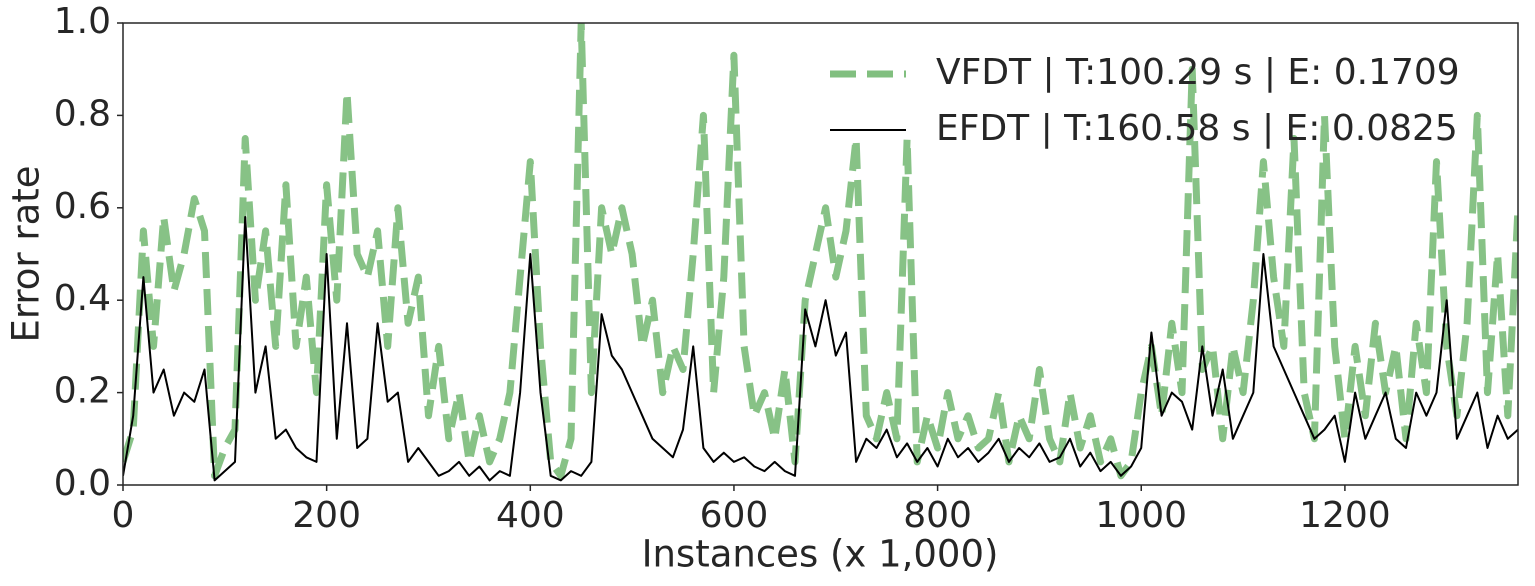 Image resolution: width=1535 pixels, height=586 pixels. I want to click on legend-label: EFDT | T:160.58 s | E: 0.0825, so click(1197, 128).